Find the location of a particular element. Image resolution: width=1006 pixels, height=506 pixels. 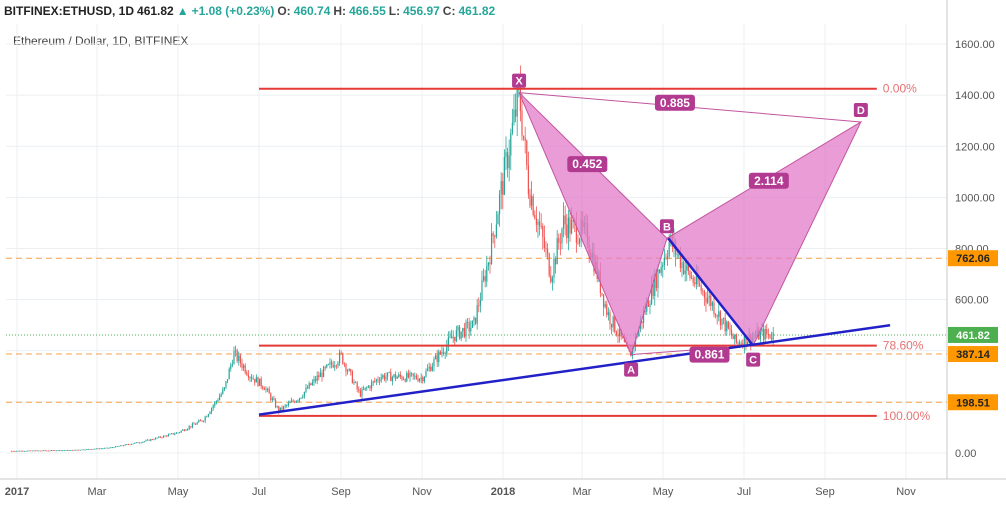

pattern-point-label: B is located at coordinates (667, 227).